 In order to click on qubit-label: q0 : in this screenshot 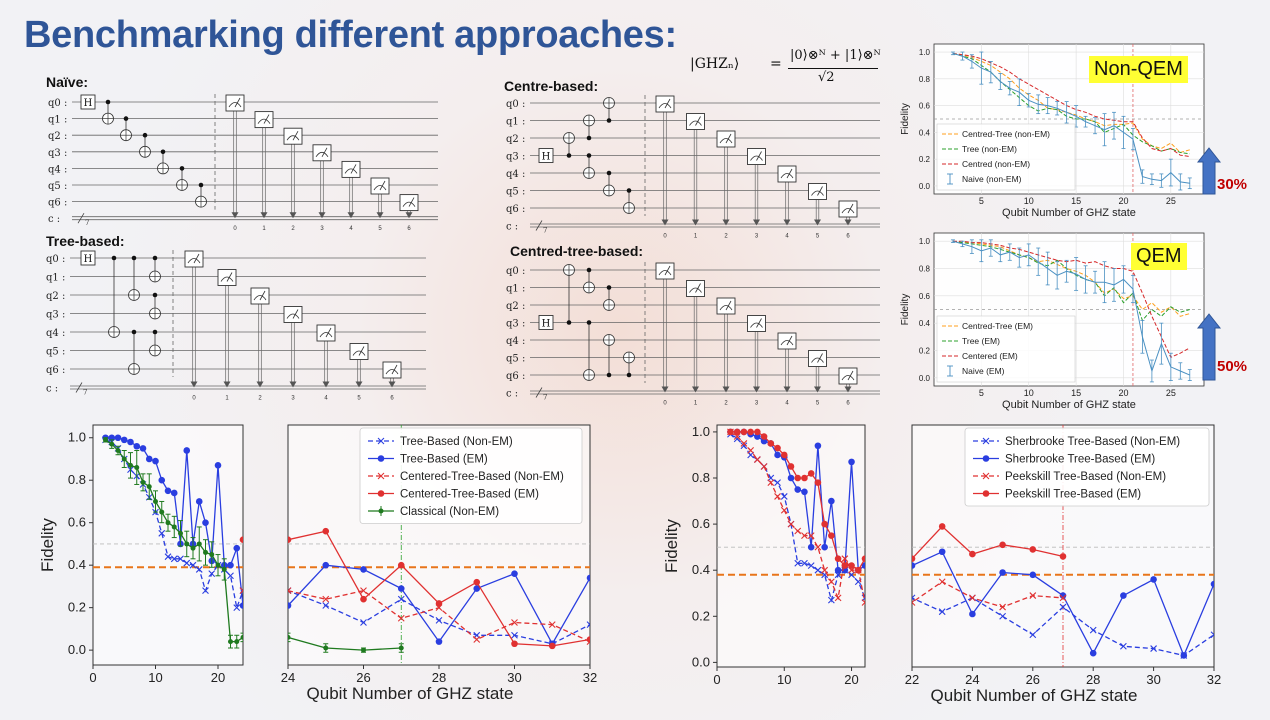, I will do `click(57, 103)`.